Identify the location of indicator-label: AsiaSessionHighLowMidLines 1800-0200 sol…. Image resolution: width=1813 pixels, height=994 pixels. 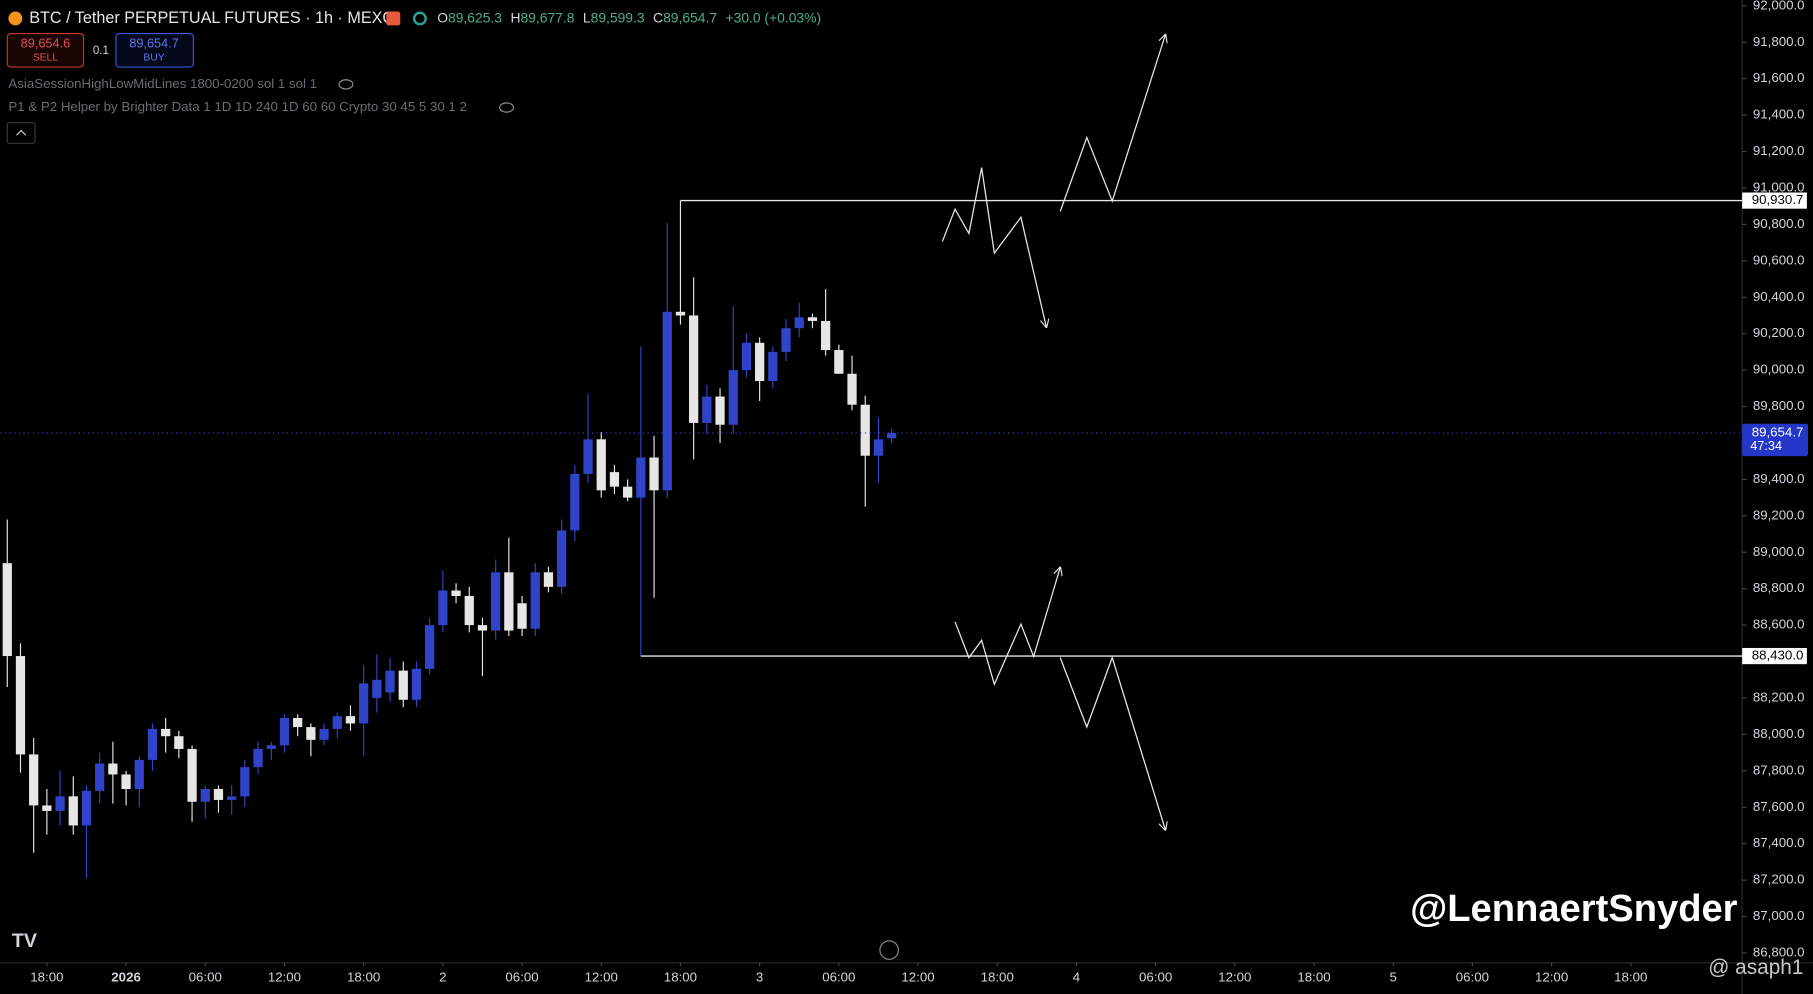
(162, 83).